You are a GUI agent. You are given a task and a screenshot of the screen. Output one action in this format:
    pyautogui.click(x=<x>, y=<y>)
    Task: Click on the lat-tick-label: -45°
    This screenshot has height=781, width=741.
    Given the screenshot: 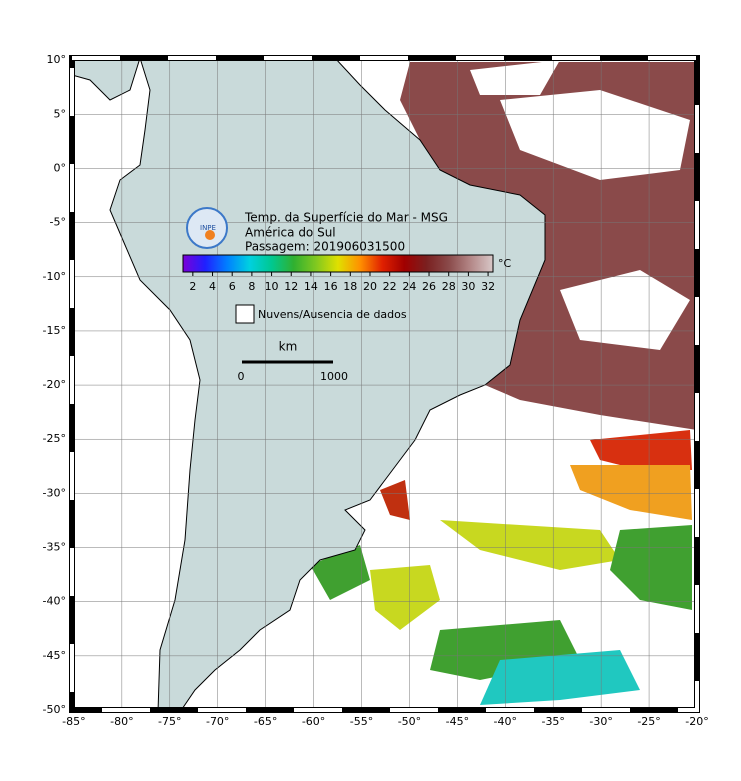 What is the action you would take?
    pyautogui.click(x=54, y=655)
    